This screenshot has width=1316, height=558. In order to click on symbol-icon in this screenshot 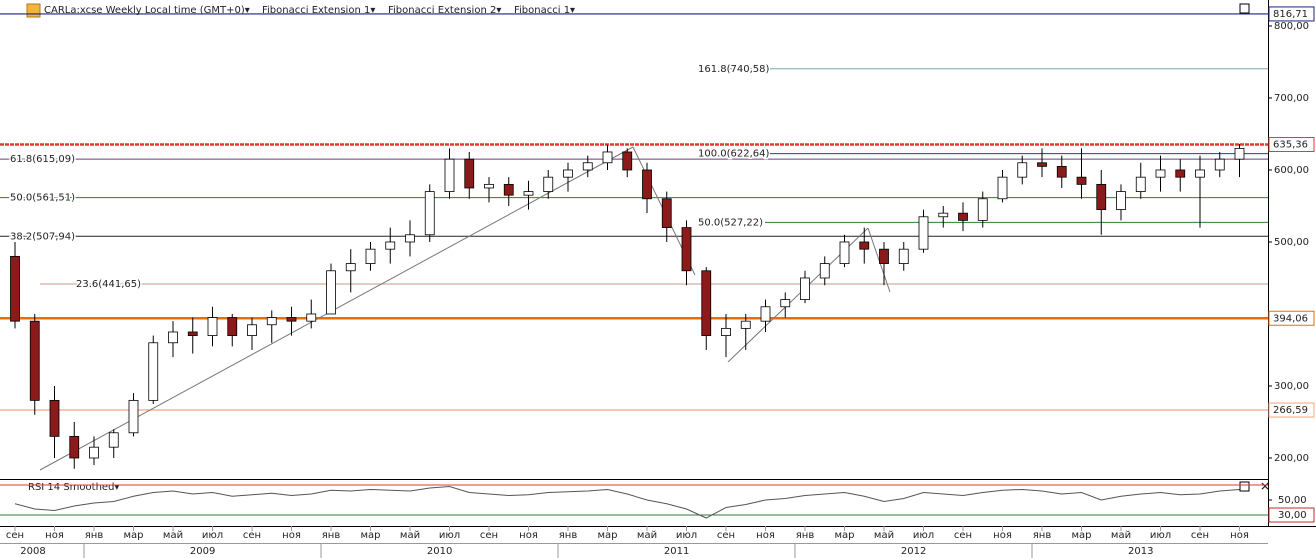, I will do `click(33, 10)`.